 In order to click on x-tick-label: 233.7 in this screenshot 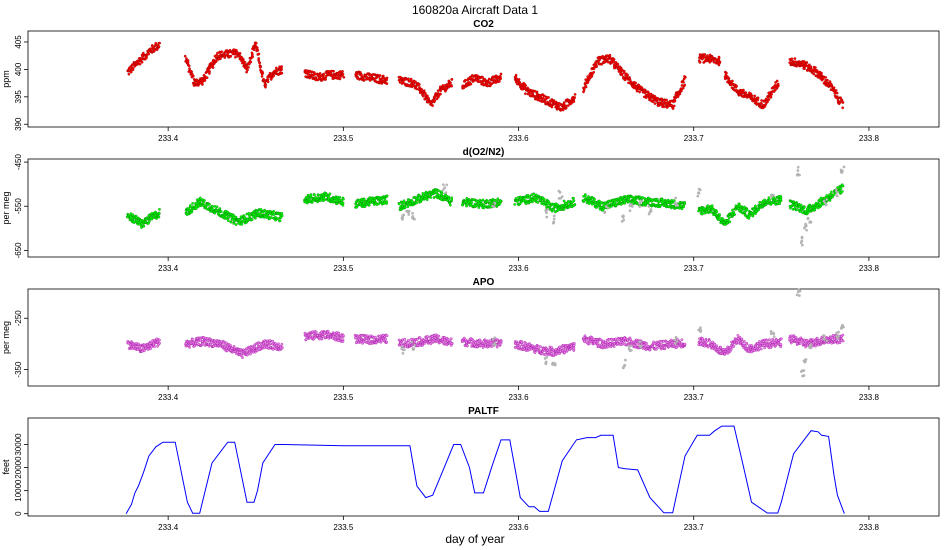, I will do `click(694, 397)`.